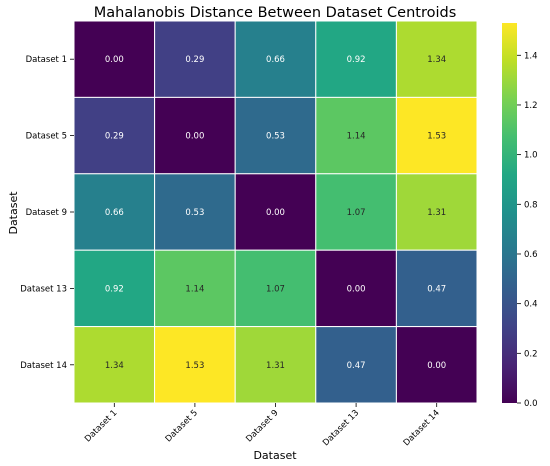  I want to click on colorbar-tick-label: 0.8, so click(531, 205).